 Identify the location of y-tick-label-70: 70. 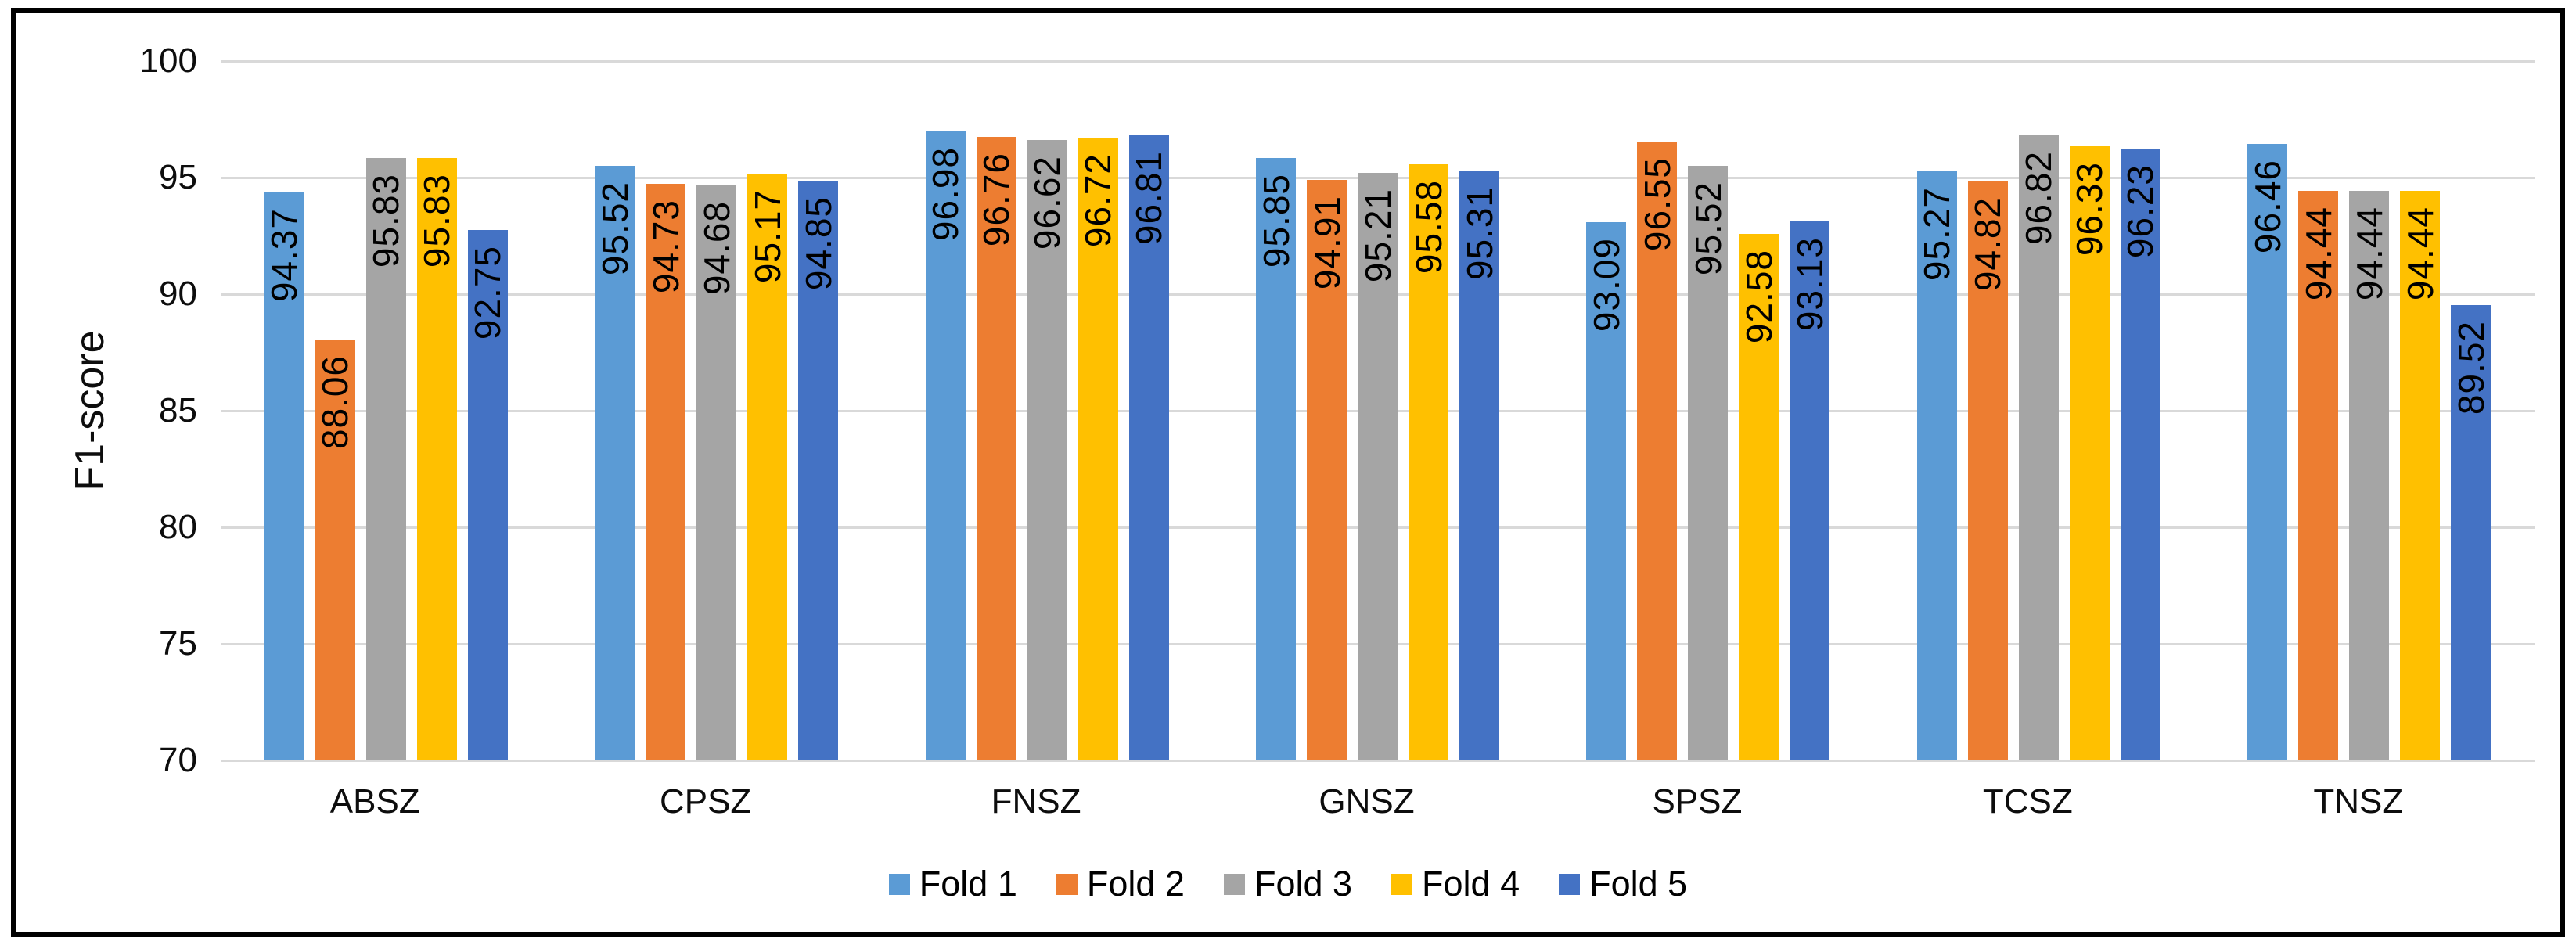
(178, 760).